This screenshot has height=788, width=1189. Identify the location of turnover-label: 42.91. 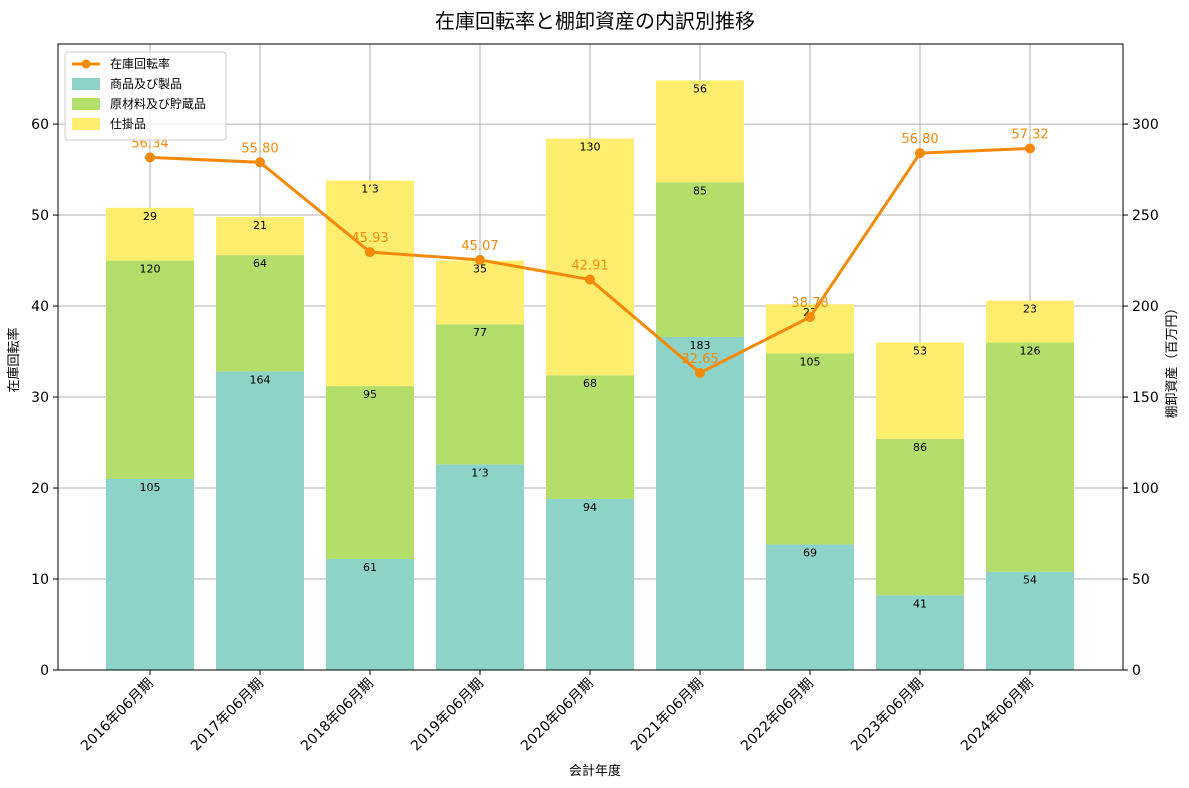
(589, 266).